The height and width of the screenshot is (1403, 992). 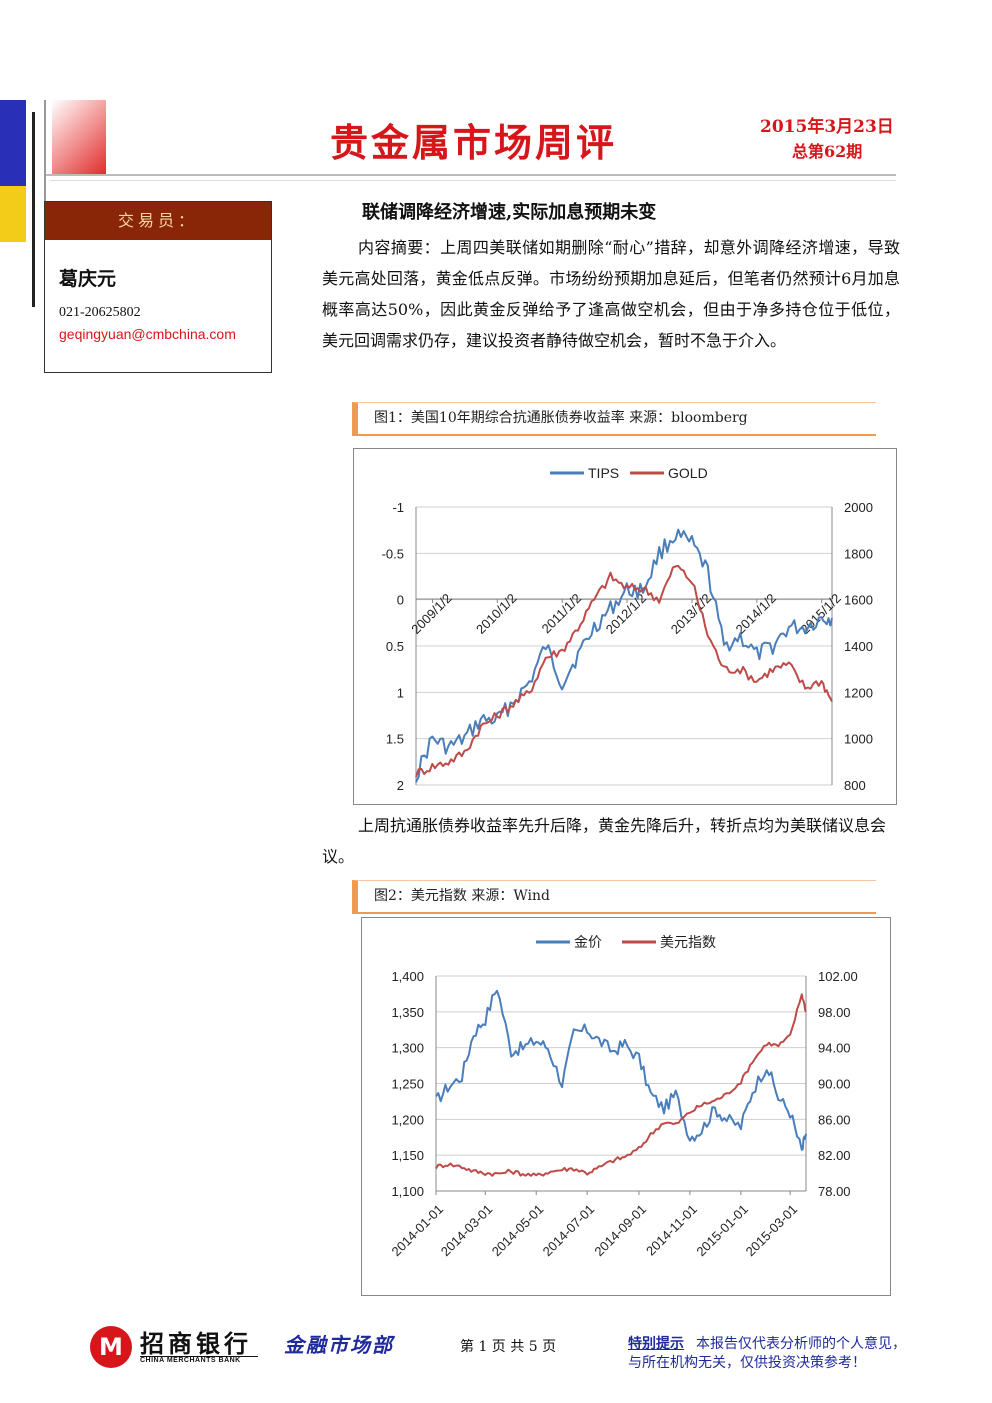 I want to click on bank-logo-glyph: M, so click(x=111, y=1347).